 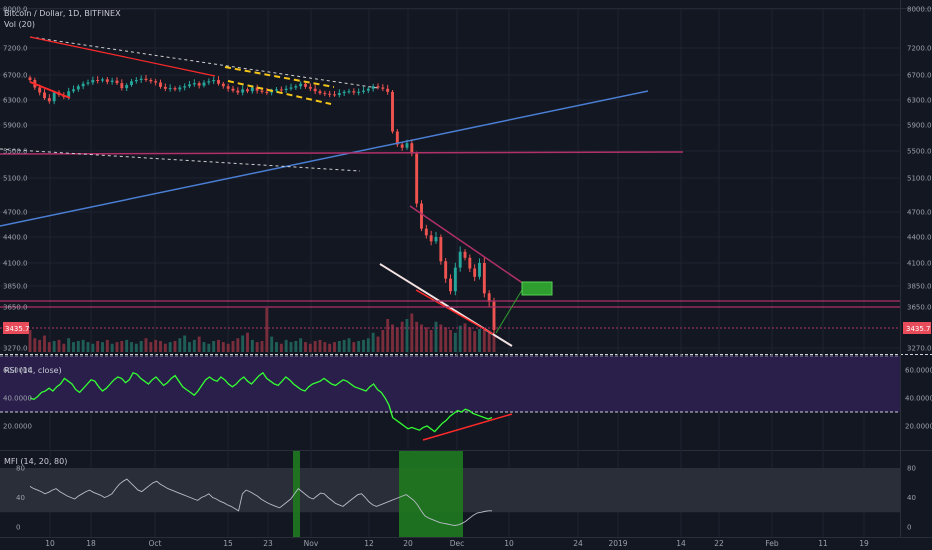 I want to click on mfi-tick-label-right: 40, so click(x=911, y=498).